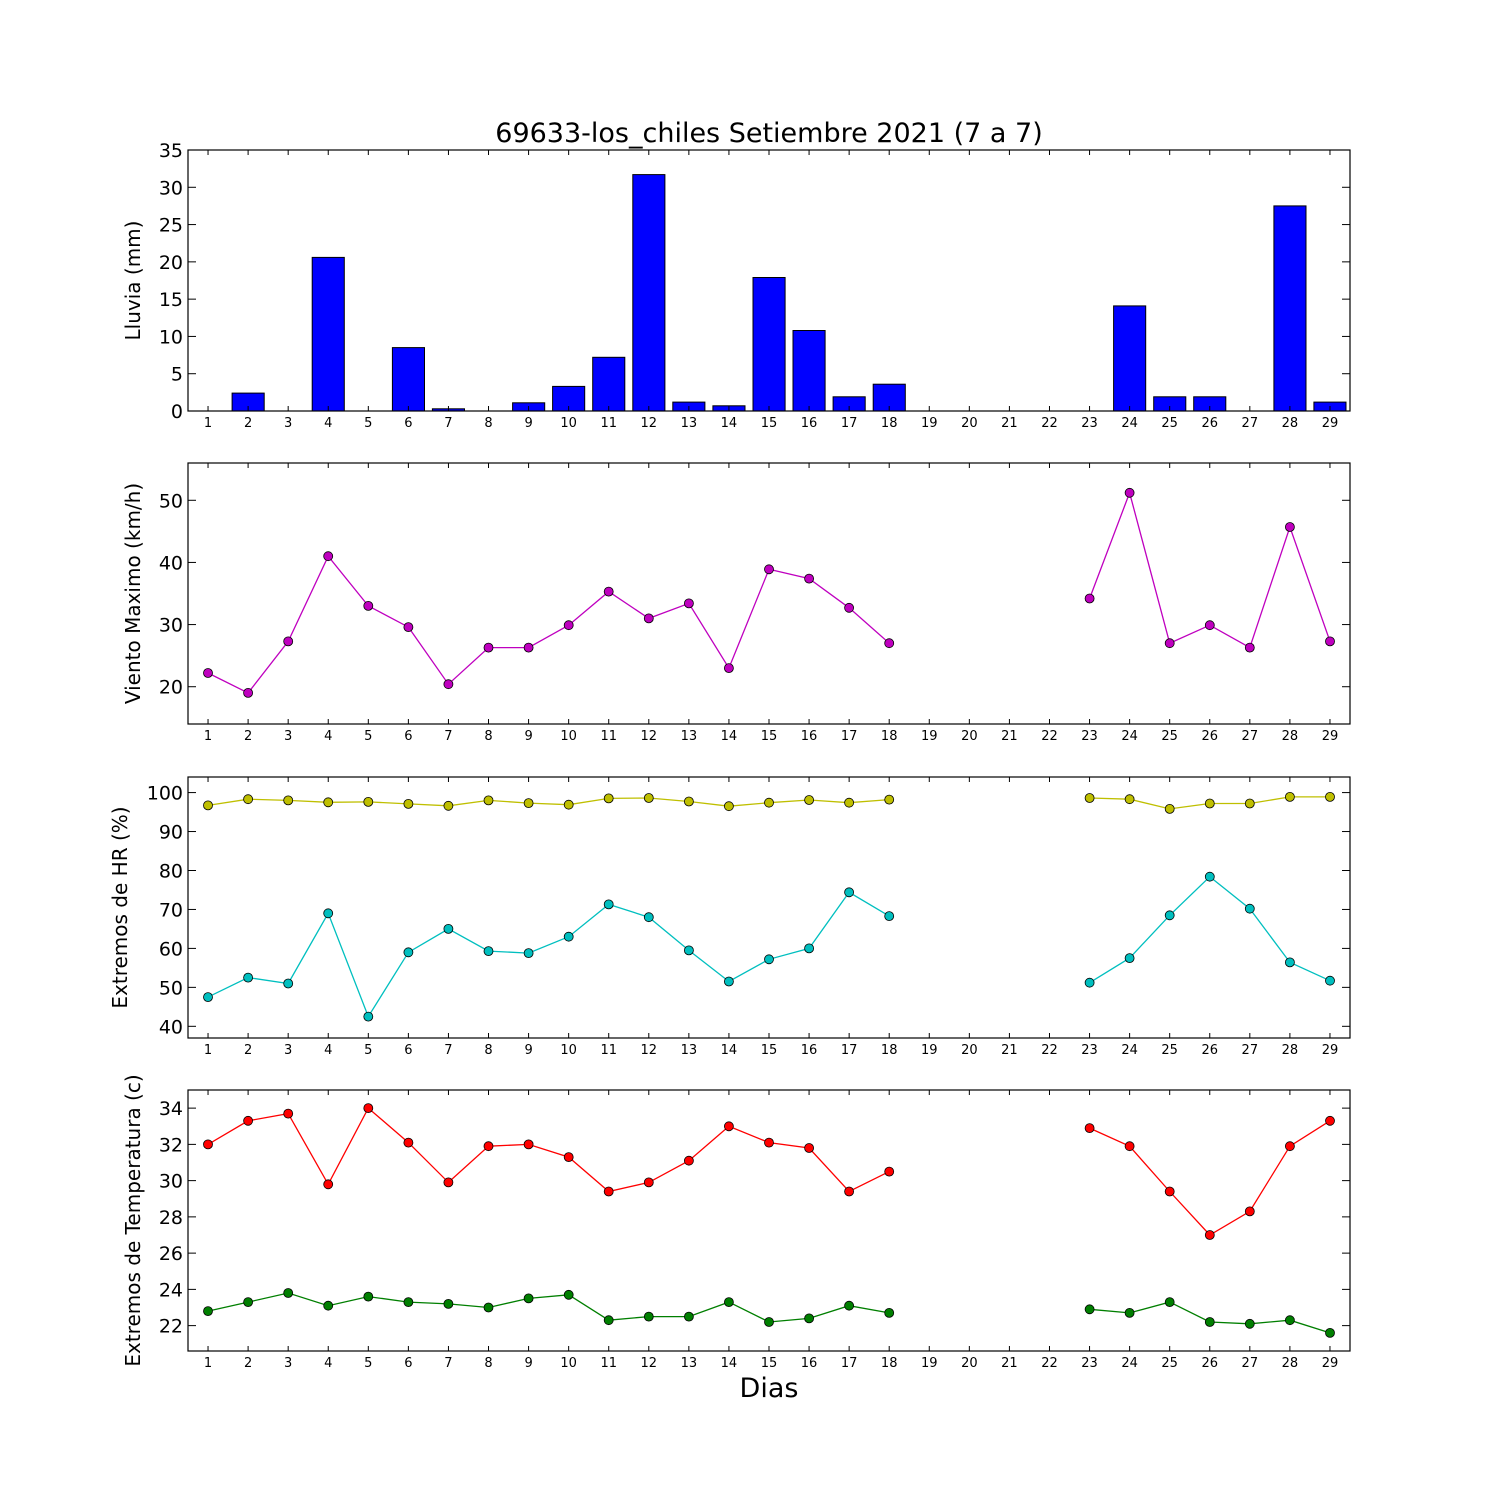  What do you see at coordinates (368, 423) in the screenshot?
I see `x-tick-label: 5` at bounding box center [368, 423].